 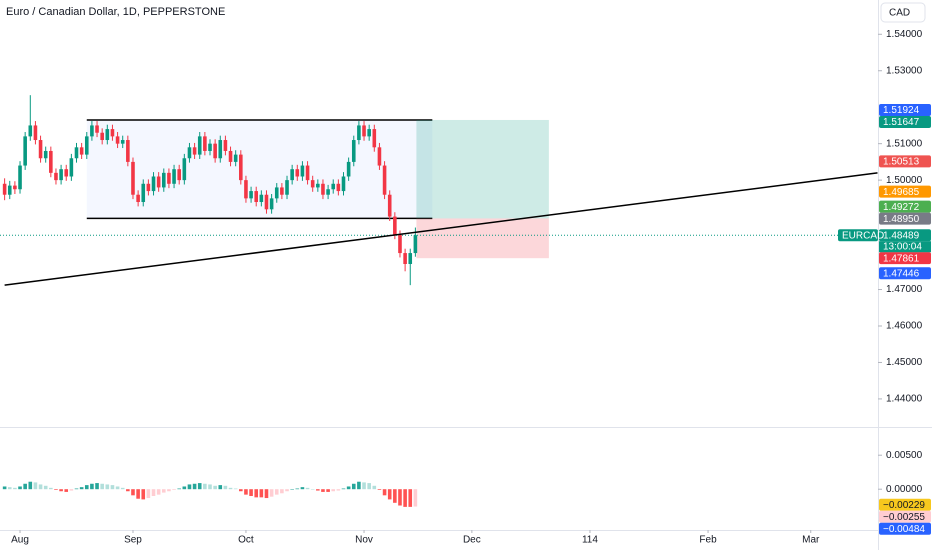 What do you see at coordinates (20, 540) in the screenshot?
I see `x-tick-label: Aug` at bounding box center [20, 540].